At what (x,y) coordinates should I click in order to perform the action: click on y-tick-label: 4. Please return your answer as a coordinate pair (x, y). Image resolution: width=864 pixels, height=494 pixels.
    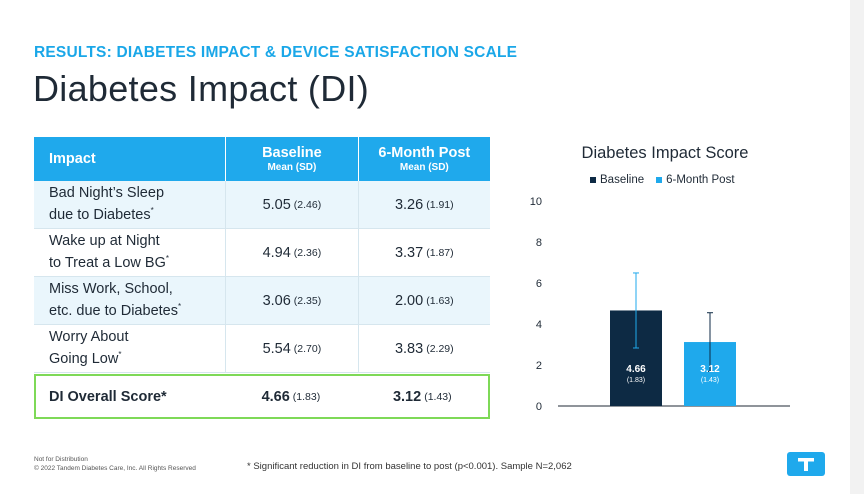
    Looking at the image, I should click on (539, 325).